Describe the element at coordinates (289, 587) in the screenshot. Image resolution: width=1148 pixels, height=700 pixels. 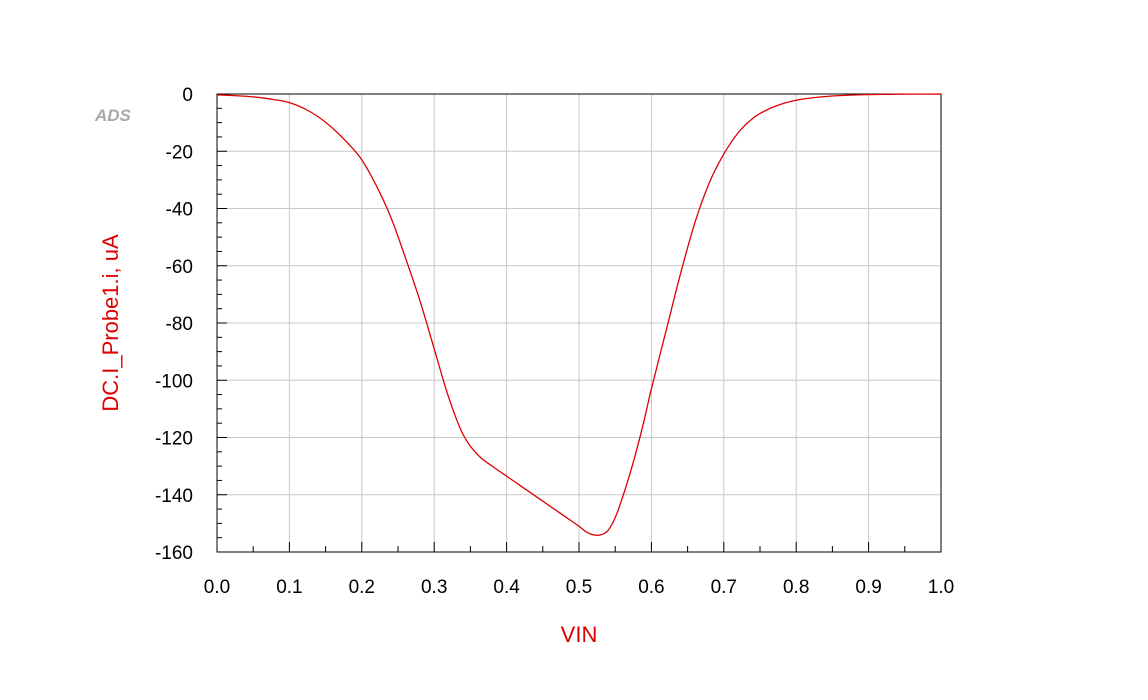
I see `x-tick-label: 0.1` at that location.